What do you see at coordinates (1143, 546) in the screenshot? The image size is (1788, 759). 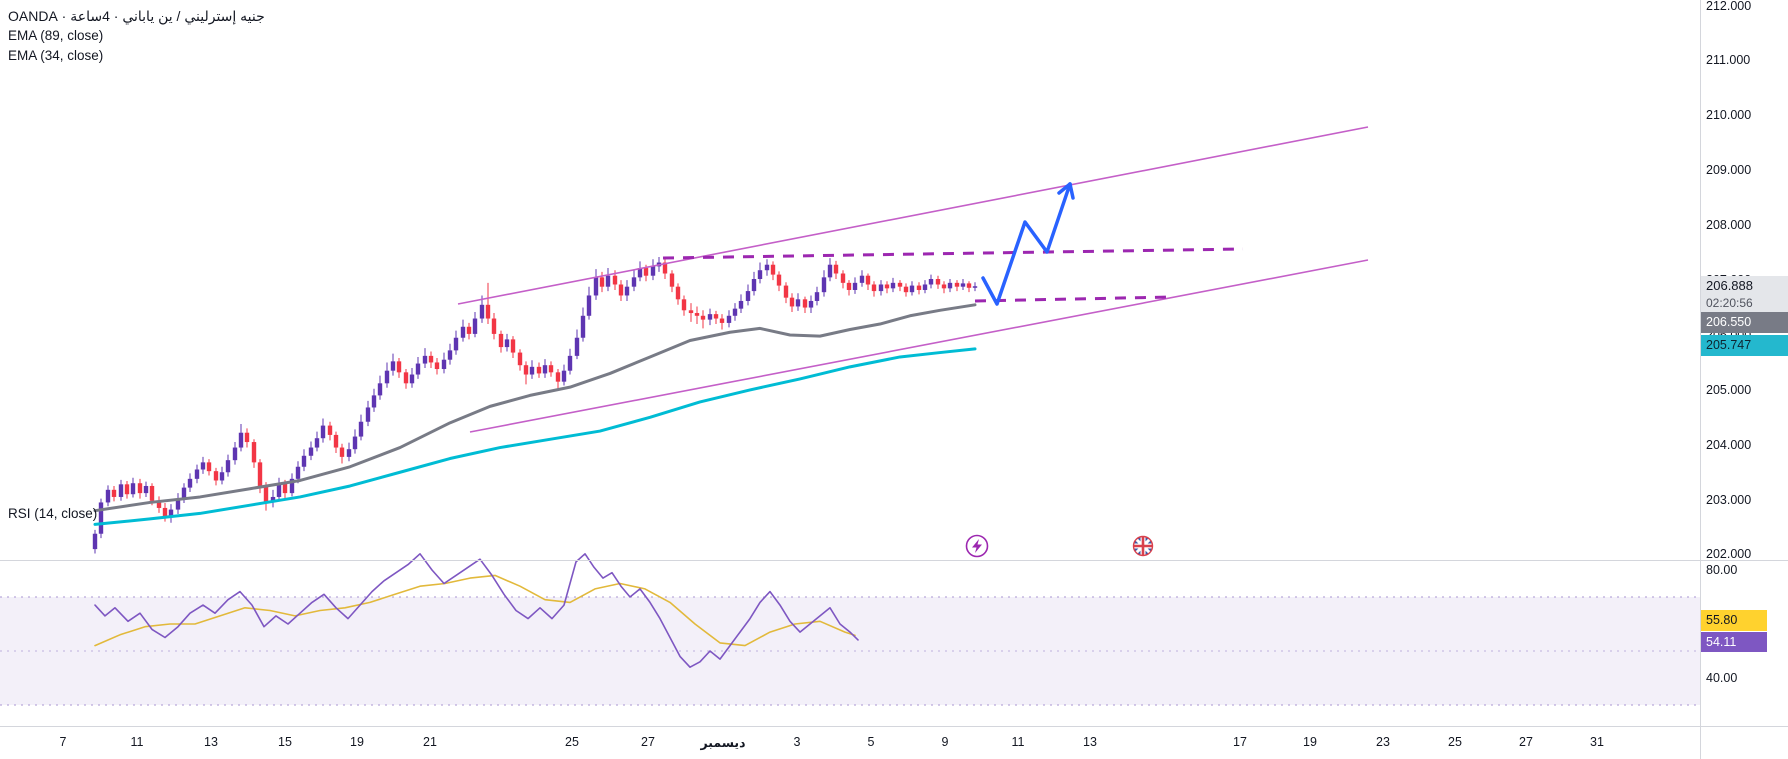 I see `uk-flag-icon` at bounding box center [1143, 546].